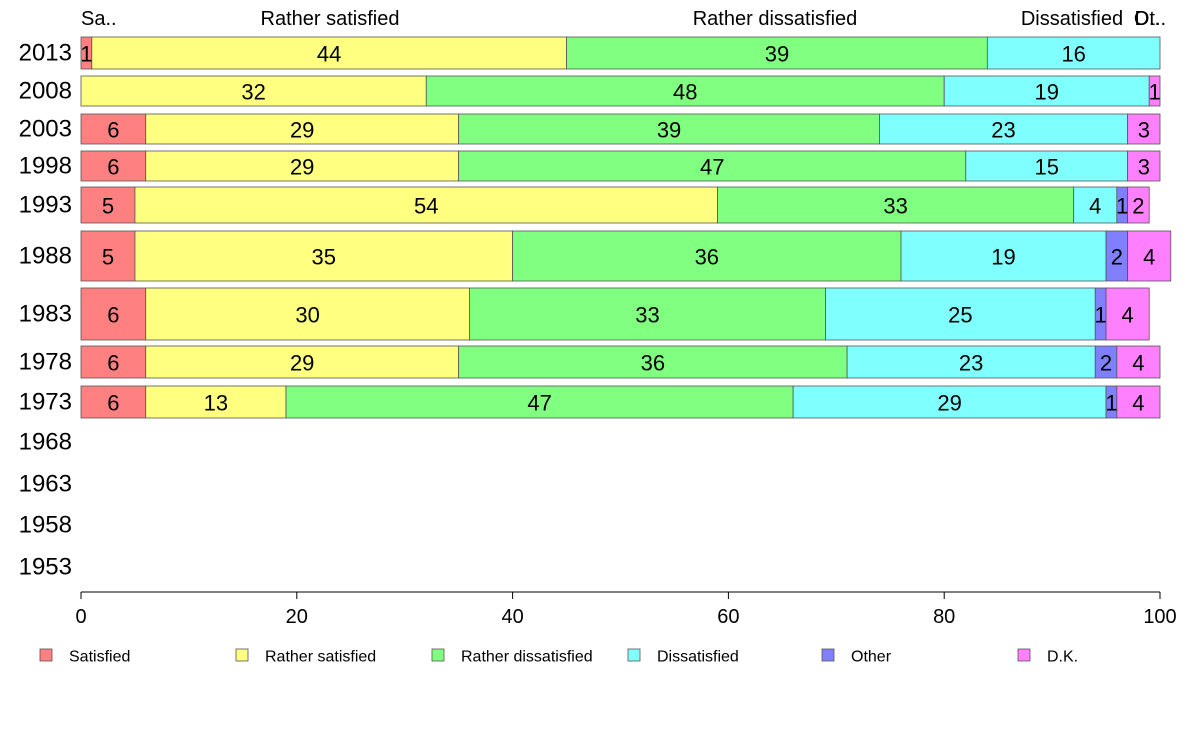 This screenshot has height=741, width=1188. I want to click on x-tick-label-100: 100, so click(1159, 617).